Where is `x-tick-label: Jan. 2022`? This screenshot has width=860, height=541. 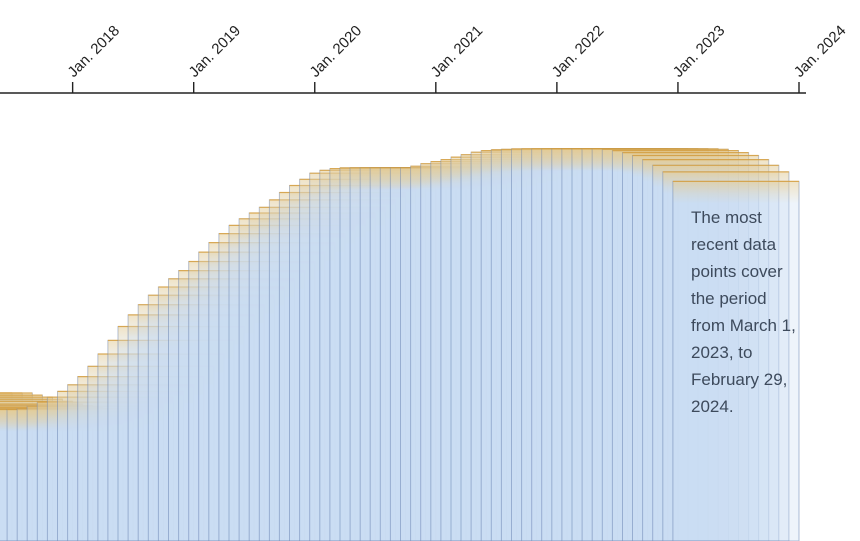
x-tick-label: Jan. 2022 is located at coordinates (578, 51).